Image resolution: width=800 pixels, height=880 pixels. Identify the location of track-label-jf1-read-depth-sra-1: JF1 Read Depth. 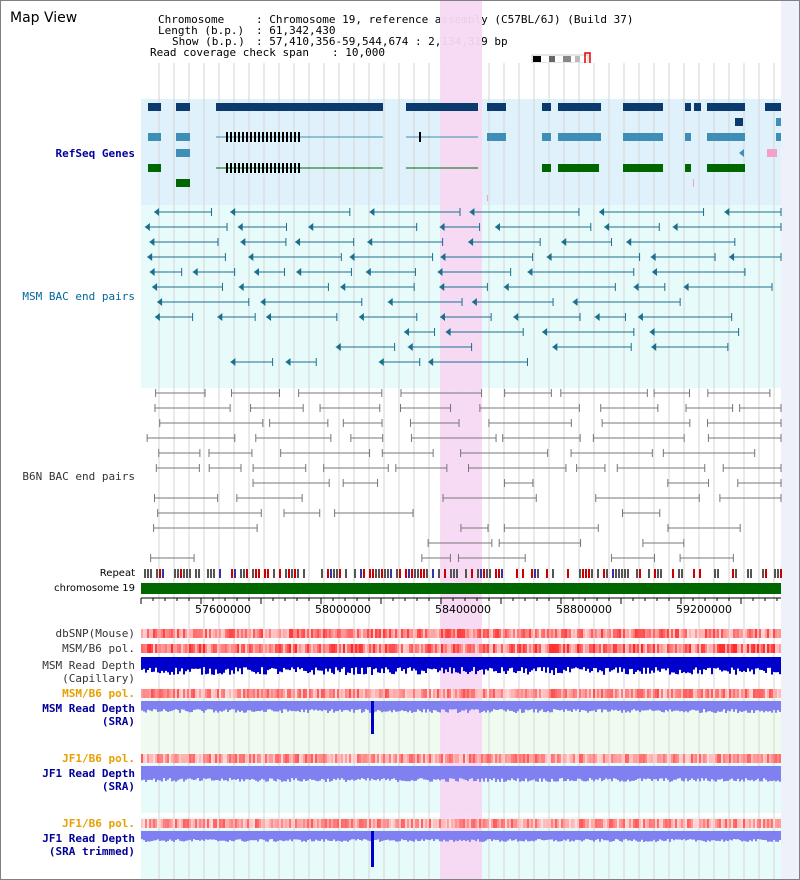
(88, 773).